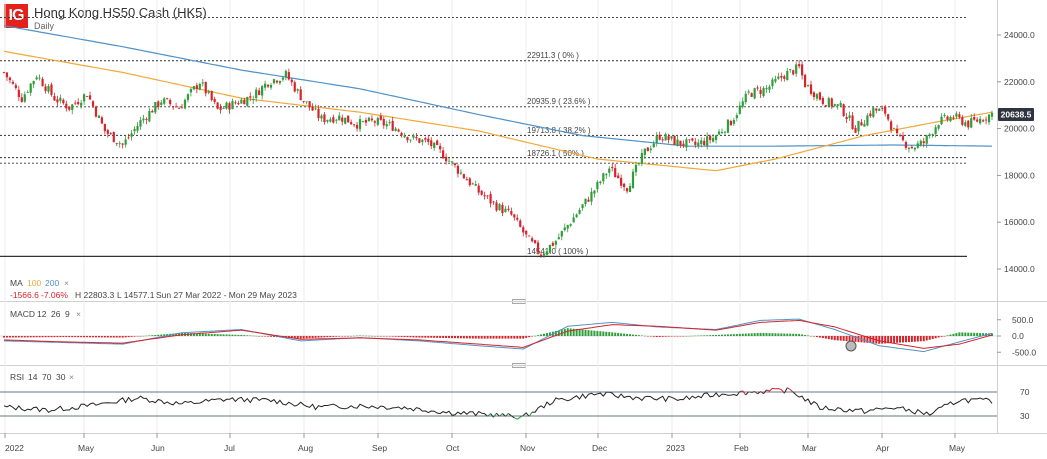  Describe the element at coordinates (24, 295) in the screenshot. I see `ohlc-change: -1566.6` at that location.